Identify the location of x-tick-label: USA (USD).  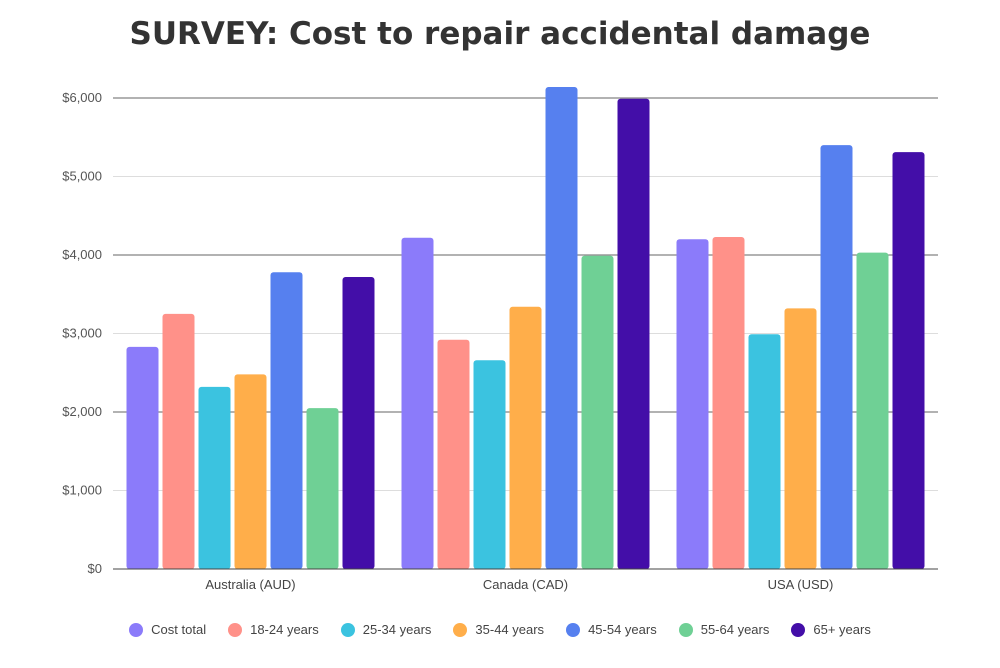
(801, 584).